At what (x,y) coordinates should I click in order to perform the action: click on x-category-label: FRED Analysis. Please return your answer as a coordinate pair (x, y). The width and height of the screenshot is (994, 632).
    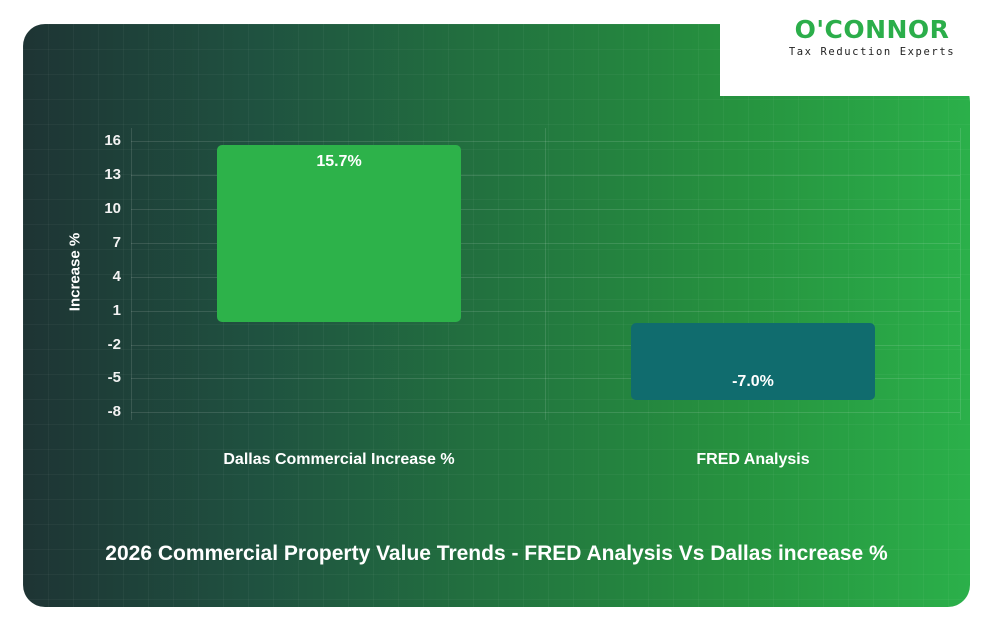
    Looking at the image, I should click on (753, 459).